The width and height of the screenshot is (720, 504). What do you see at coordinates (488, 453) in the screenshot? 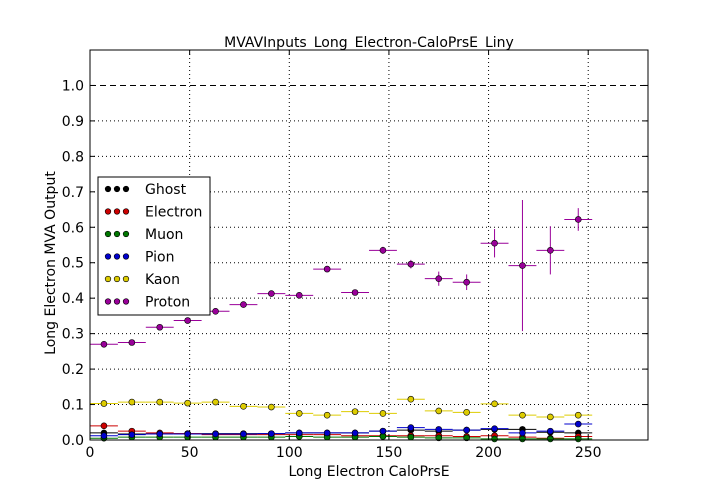
I see `x-tick-label: 200` at bounding box center [488, 453].